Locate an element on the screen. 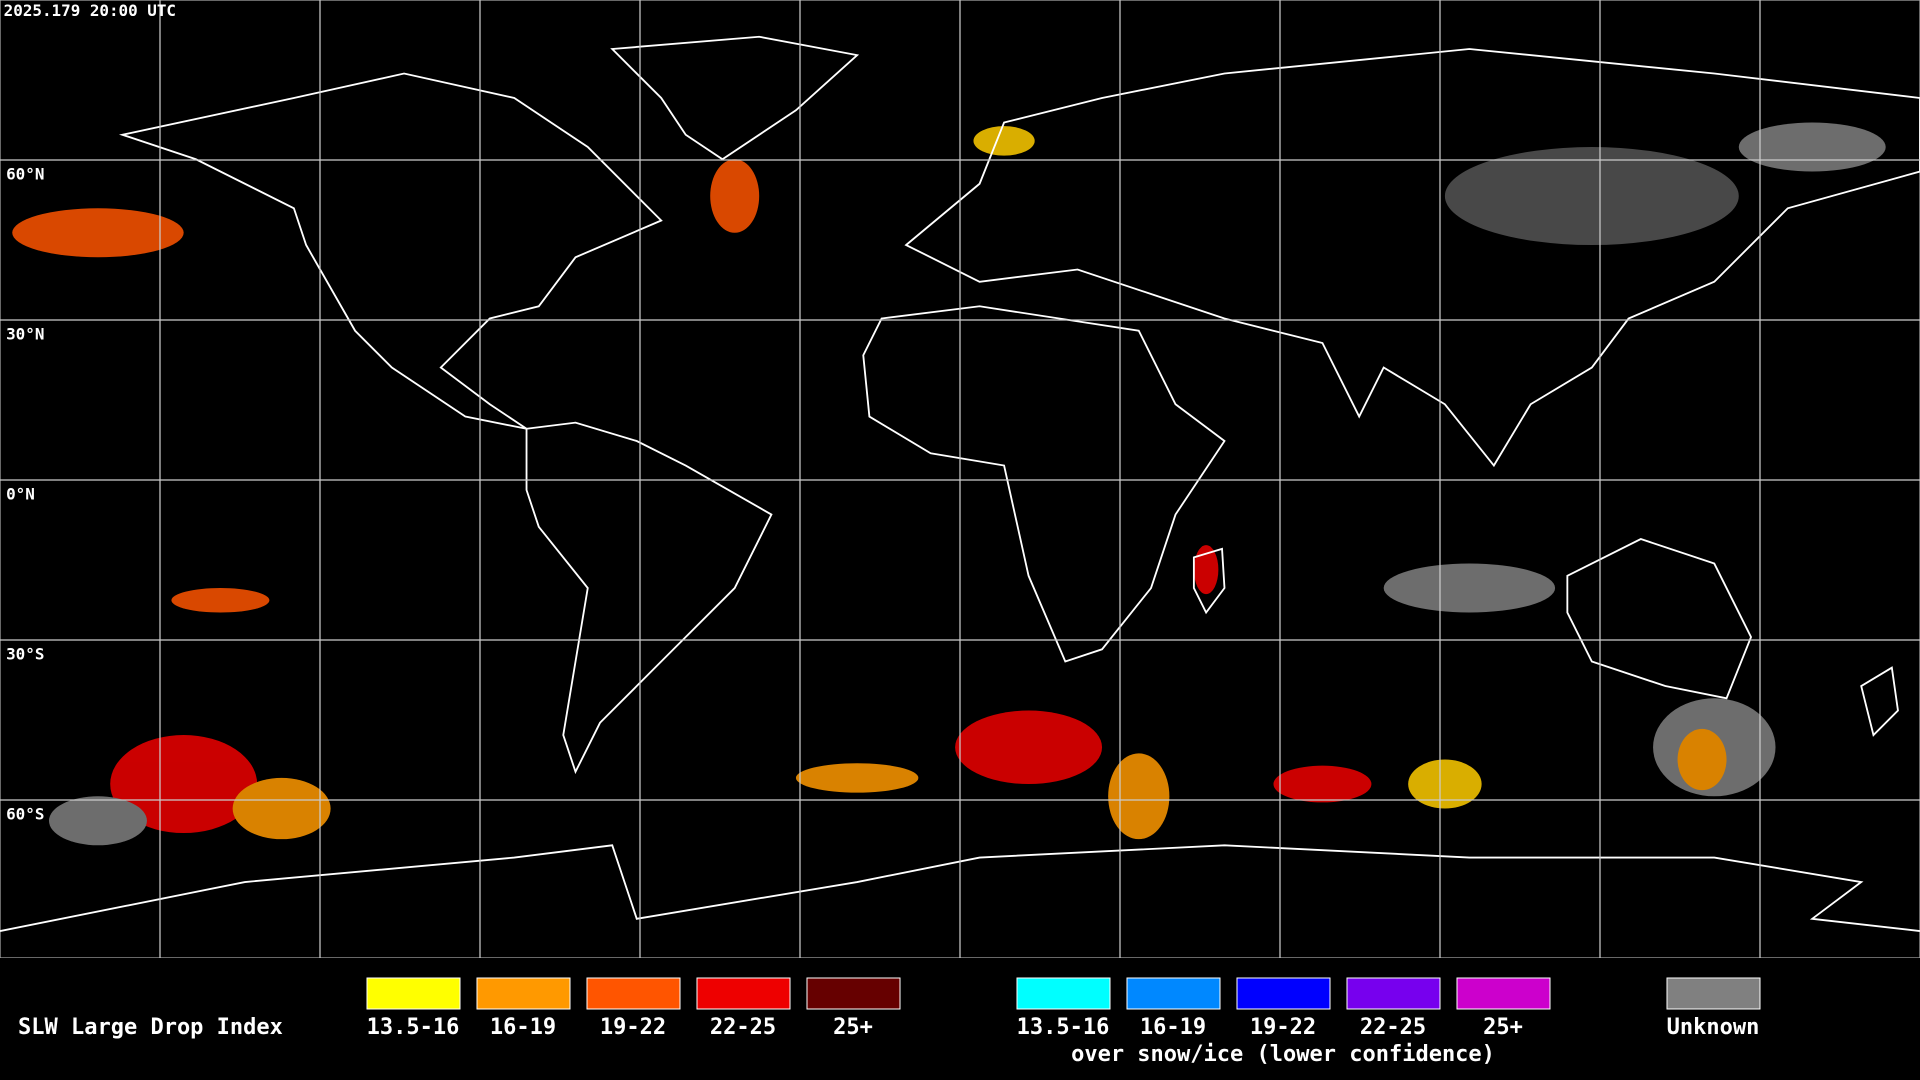  latitude-label: 60°N is located at coordinates (25, 174).